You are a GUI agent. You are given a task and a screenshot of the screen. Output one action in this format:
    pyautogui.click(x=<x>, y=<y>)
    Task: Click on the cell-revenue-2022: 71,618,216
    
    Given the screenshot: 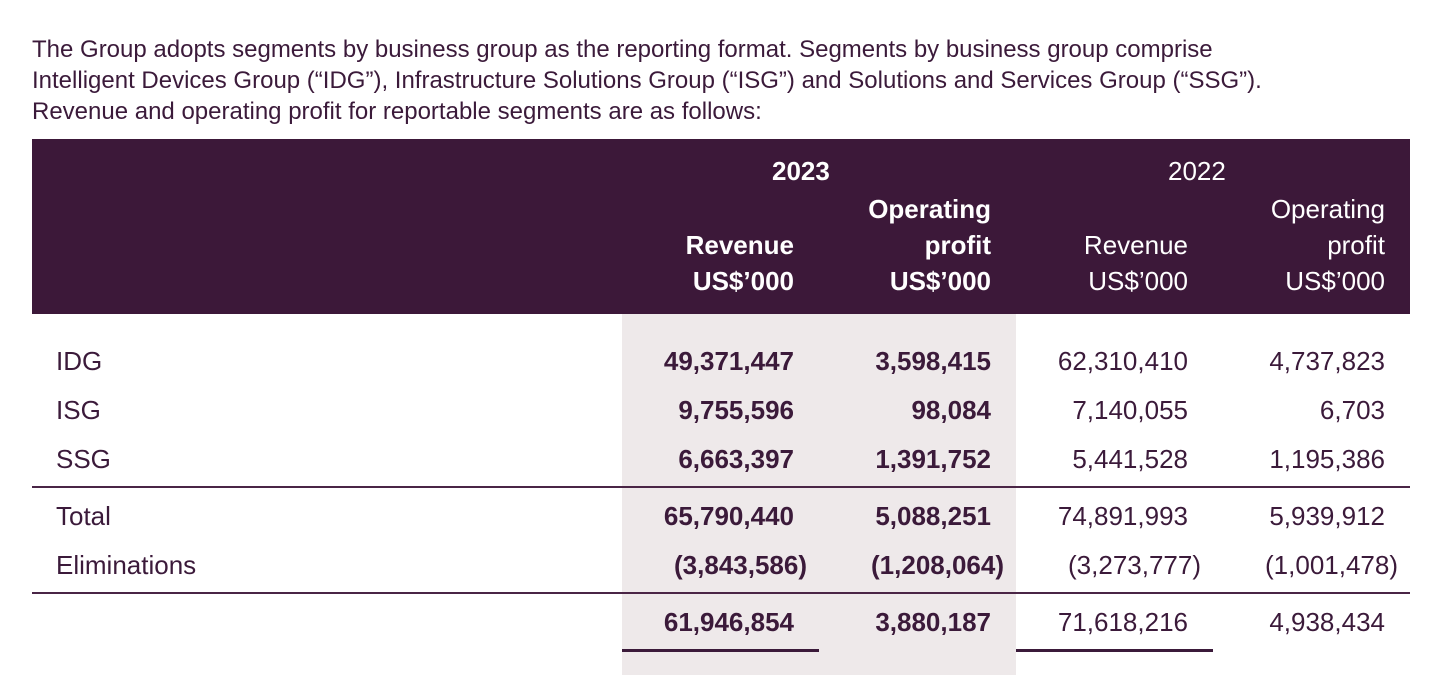 What is the action you would take?
    pyautogui.click(x=1122, y=622)
    